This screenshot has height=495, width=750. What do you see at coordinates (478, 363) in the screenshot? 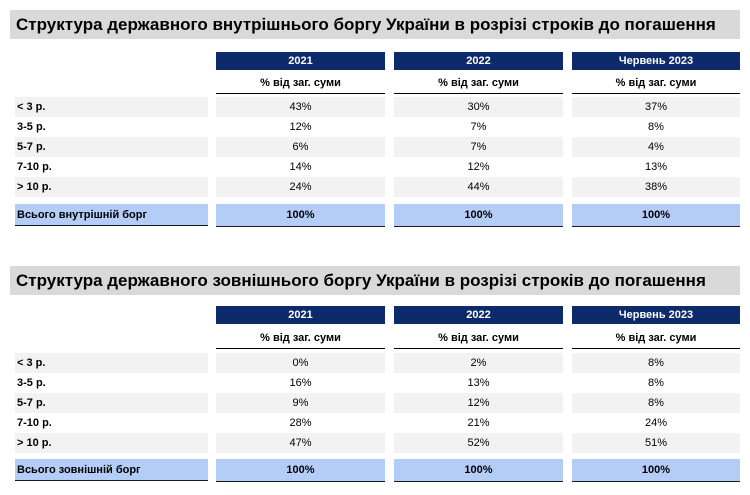
I see `cell-value: 2%` at bounding box center [478, 363].